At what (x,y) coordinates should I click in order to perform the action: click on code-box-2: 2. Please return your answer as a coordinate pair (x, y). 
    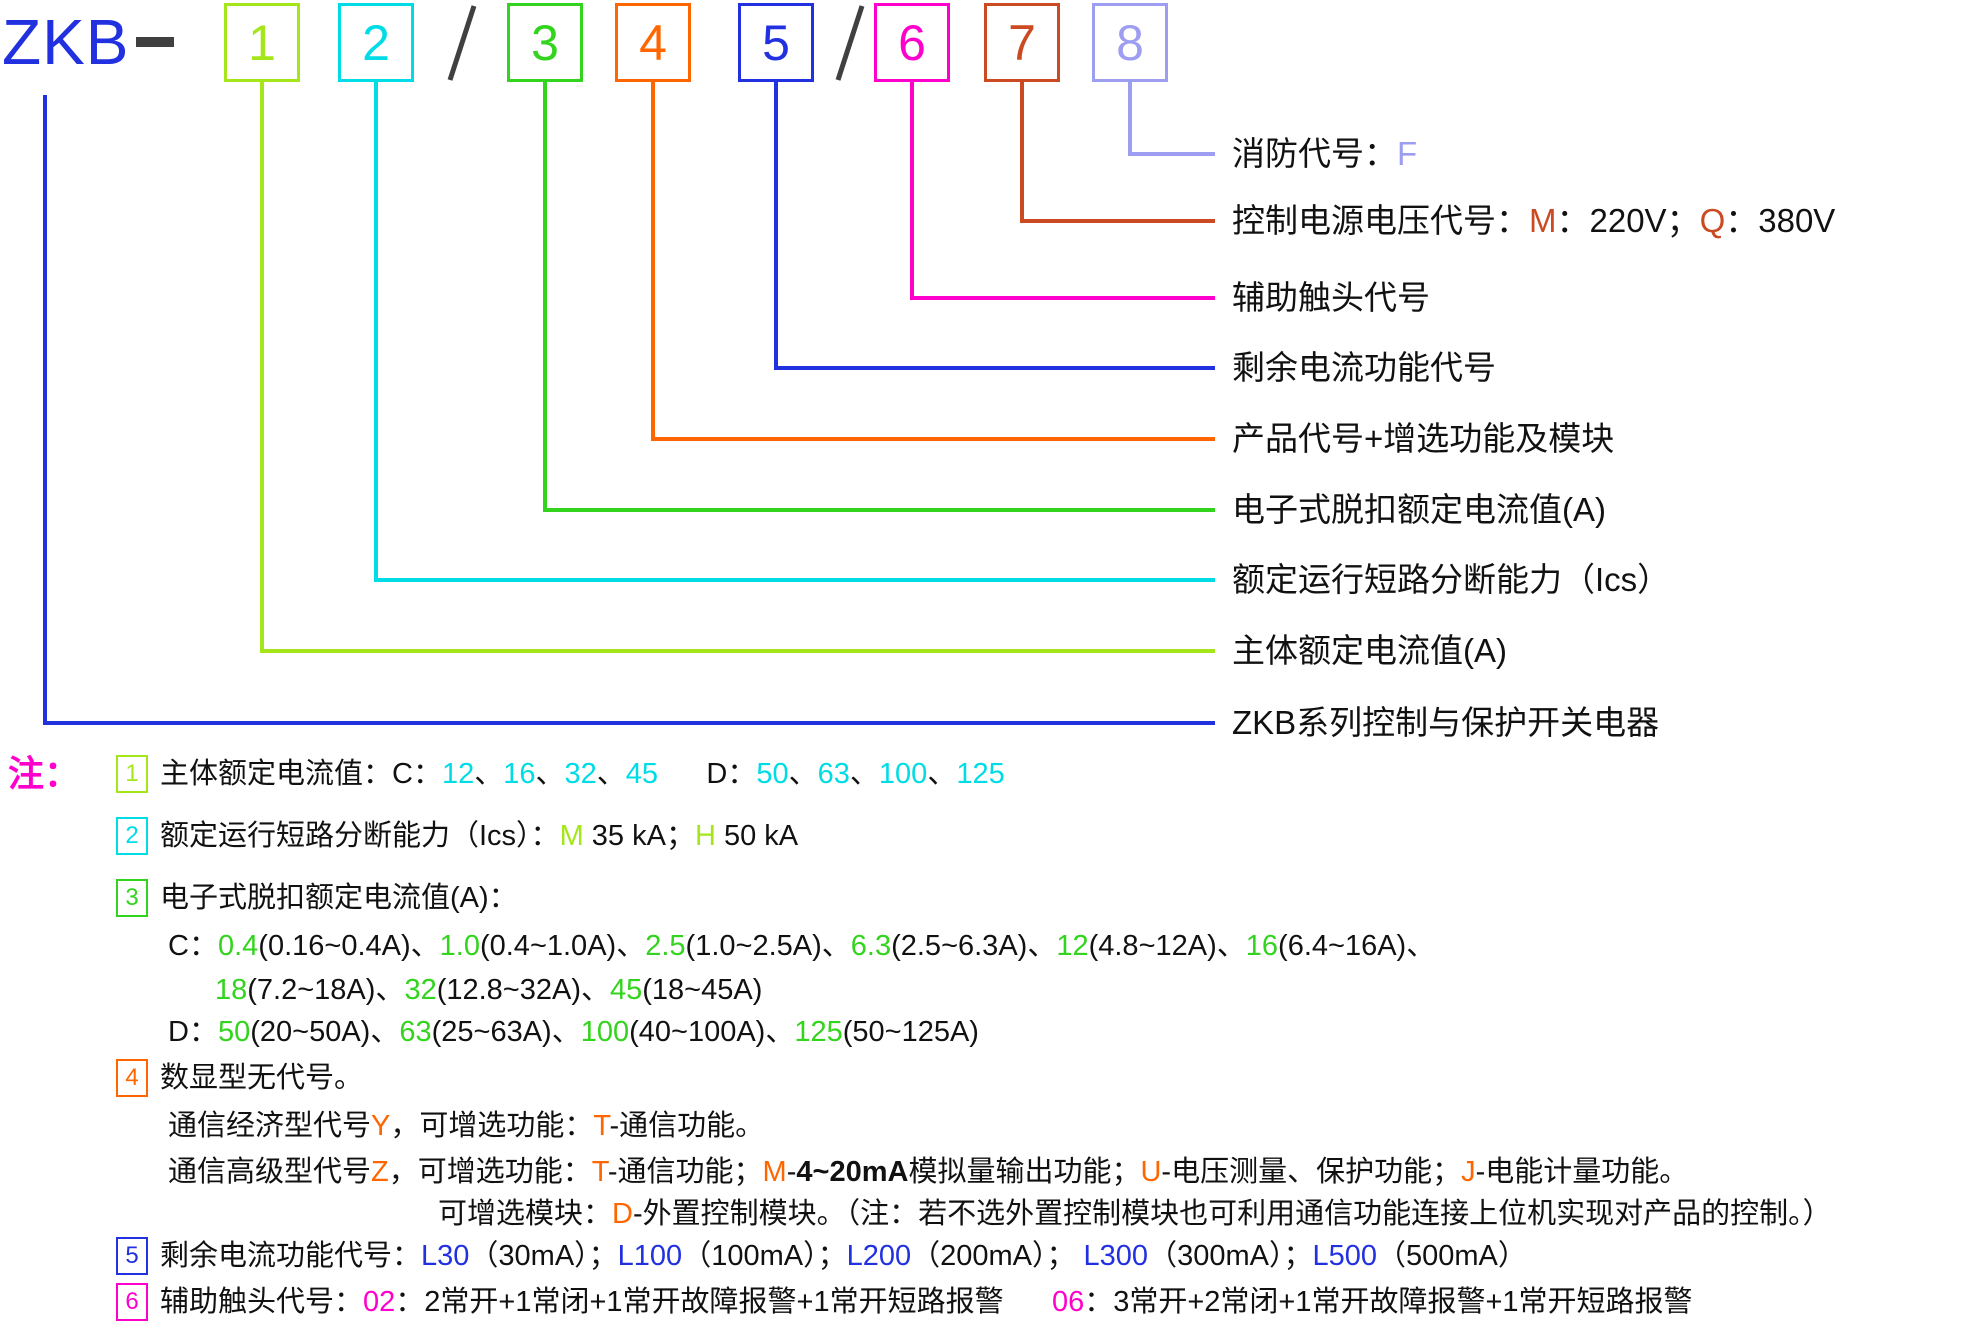
    Looking at the image, I should click on (376, 42).